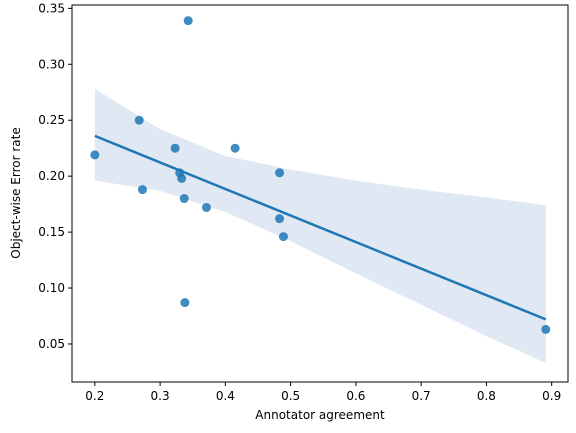 The image size is (576, 433). Describe the element at coordinates (486, 396) in the screenshot. I see `x-tick-label: 0.8` at that location.